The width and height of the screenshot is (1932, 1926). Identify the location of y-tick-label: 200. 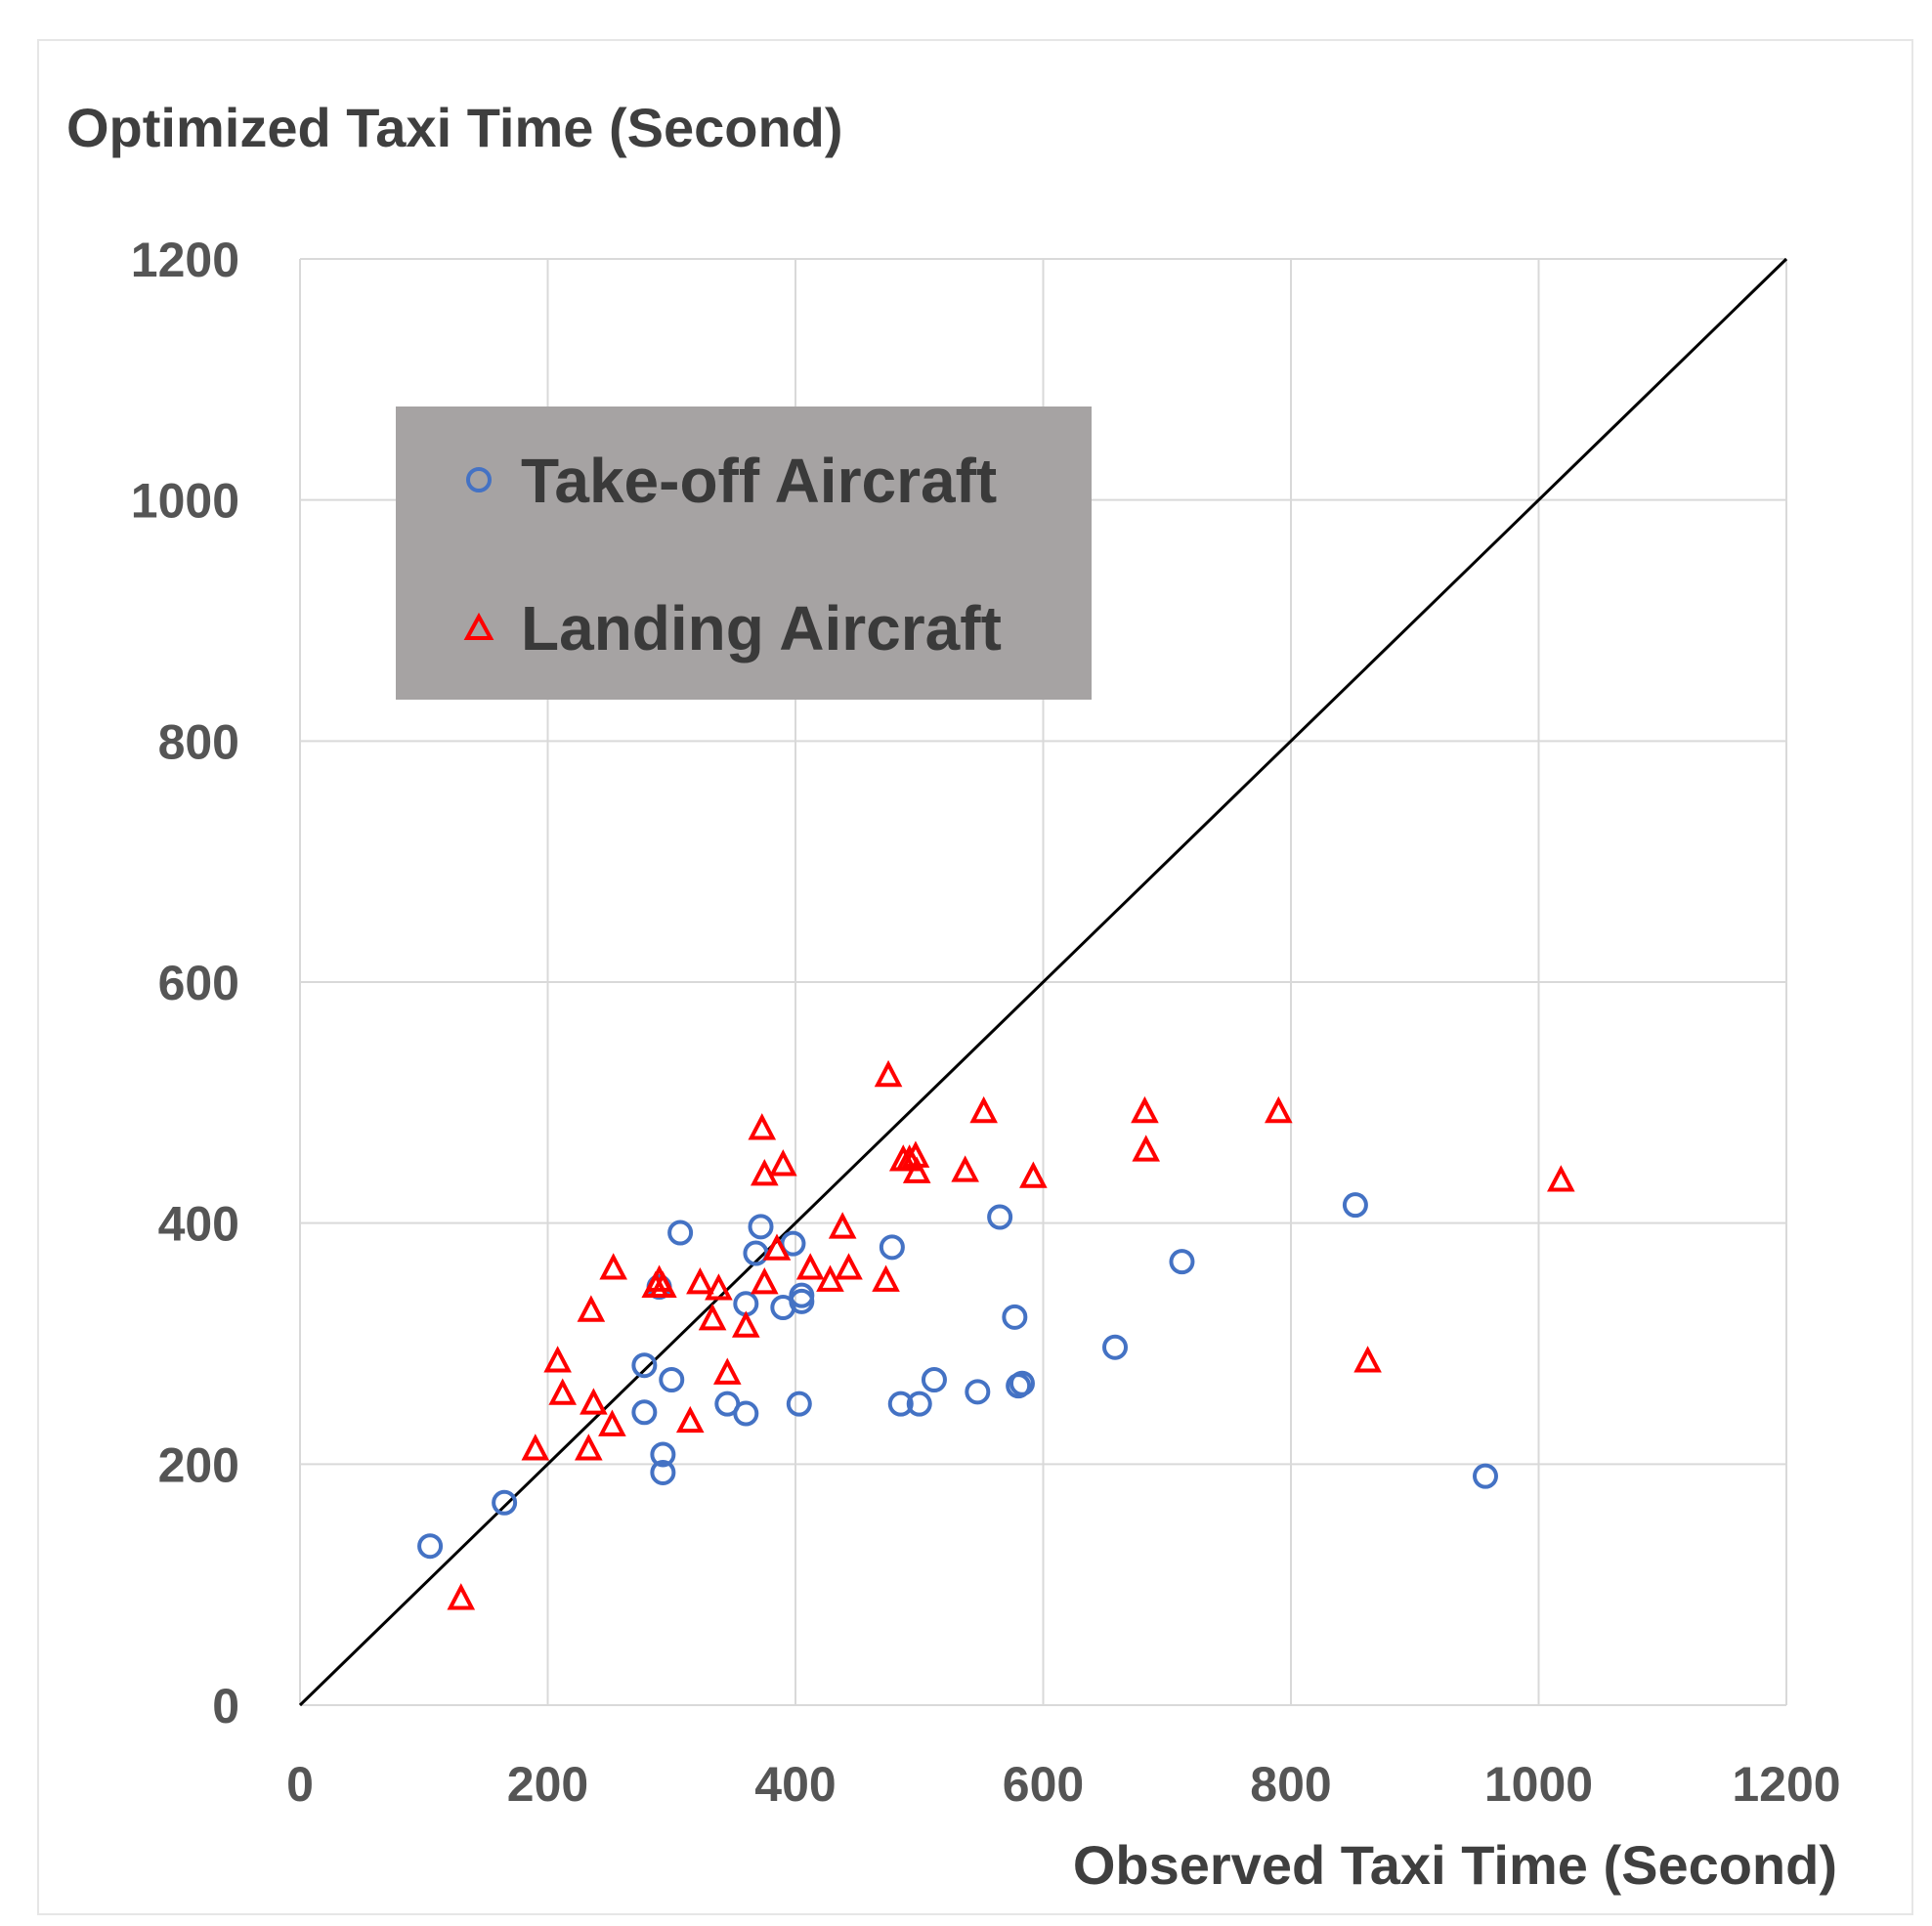
(199, 1464).